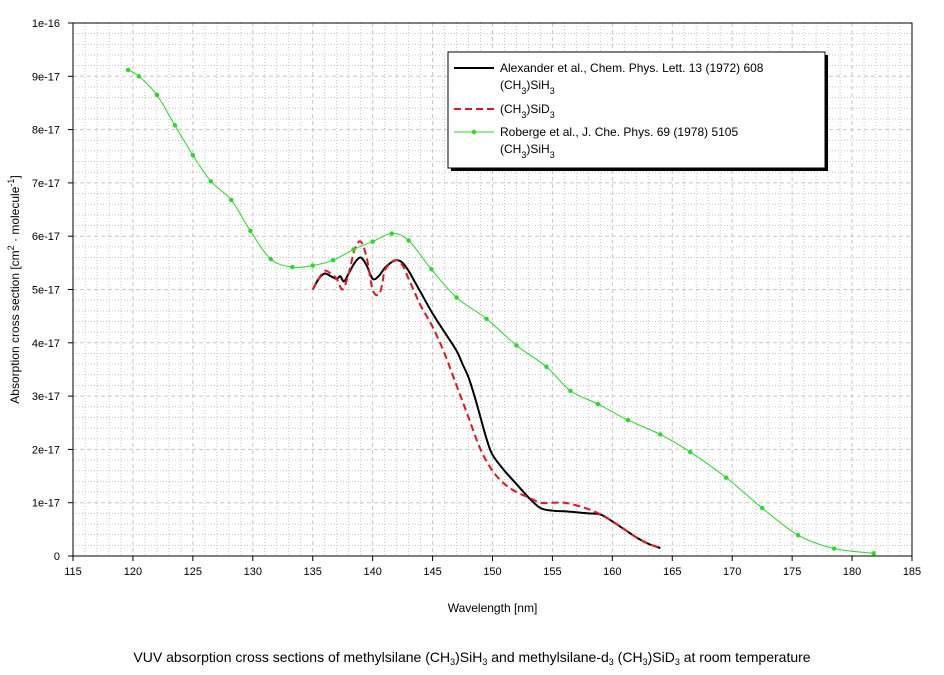 Image resolution: width=944 pixels, height=675 pixels. I want to click on y-tick-label: 4e-17, so click(46, 344).